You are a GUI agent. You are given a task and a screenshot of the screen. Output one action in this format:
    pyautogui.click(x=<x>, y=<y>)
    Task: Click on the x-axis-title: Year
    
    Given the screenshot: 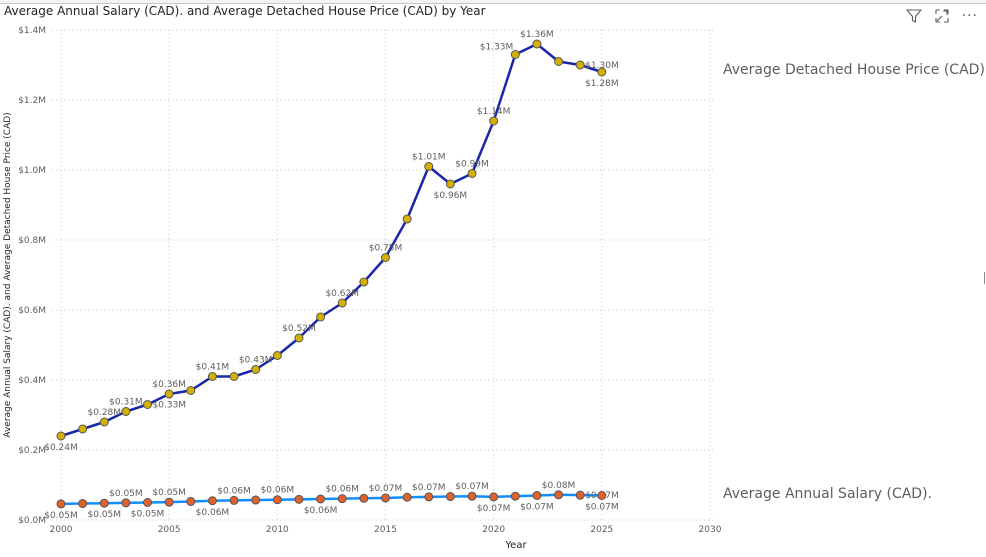 What is the action you would take?
    pyautogui.click(x=515, y=545)
    